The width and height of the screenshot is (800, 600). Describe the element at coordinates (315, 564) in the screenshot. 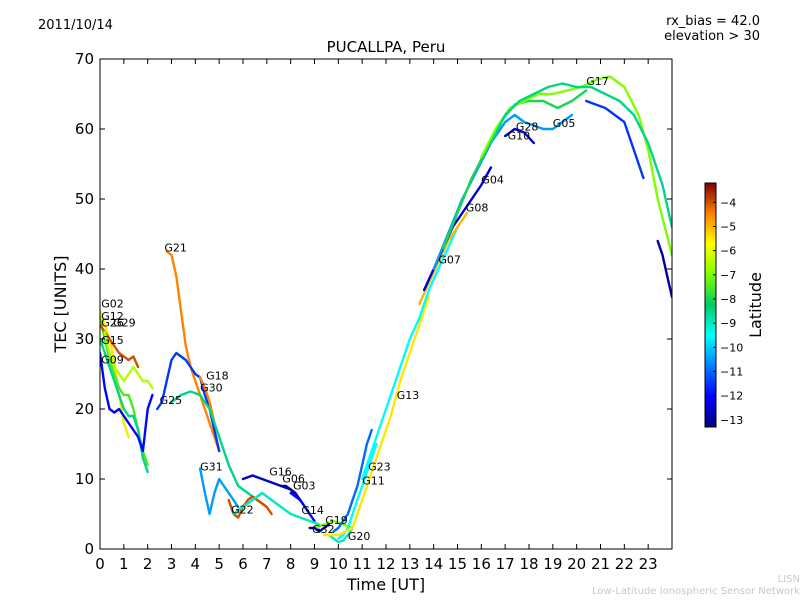

I see `x-tick-label: 9` at that location.